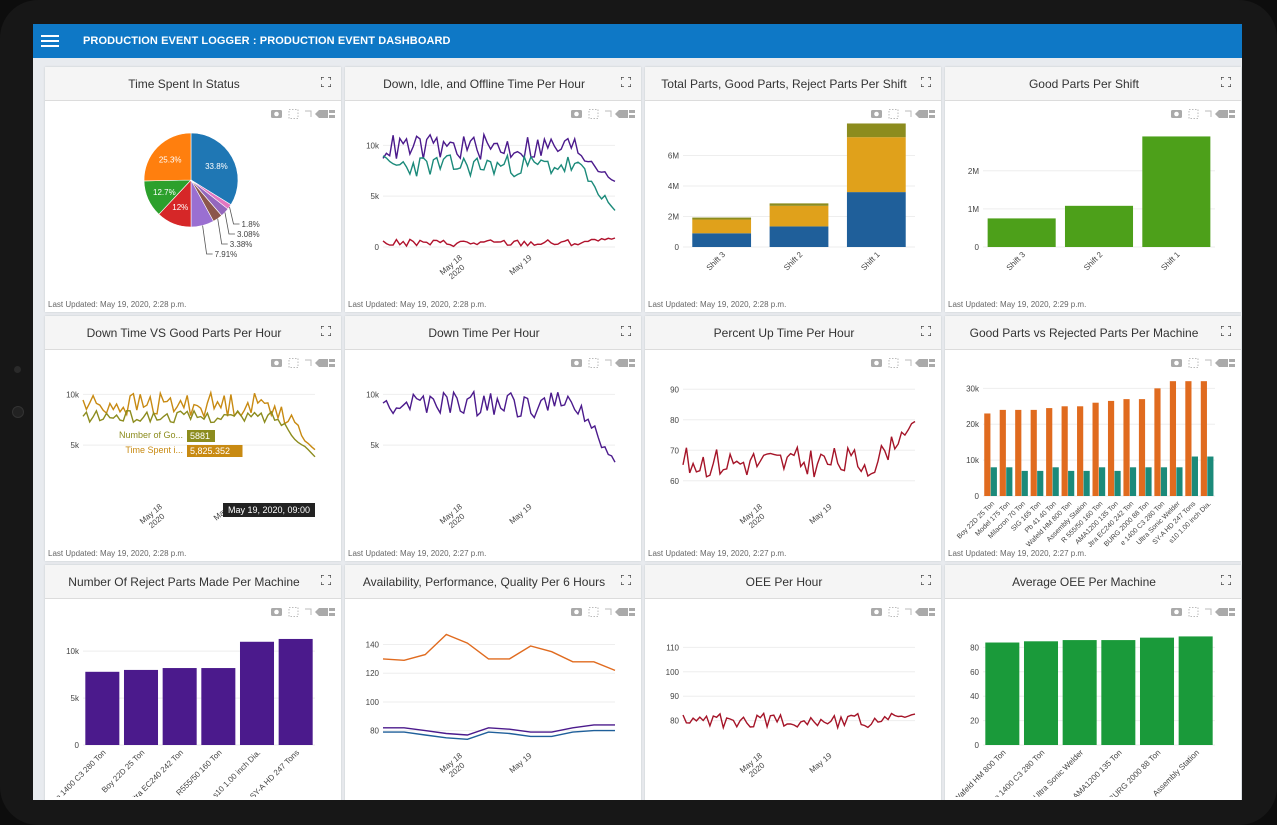 Image resolution: width=1277 pixels, height=825 pixels. Describe the element at coordinates (17, 369) in the screenshot. I see `camera-sensor` at that location.